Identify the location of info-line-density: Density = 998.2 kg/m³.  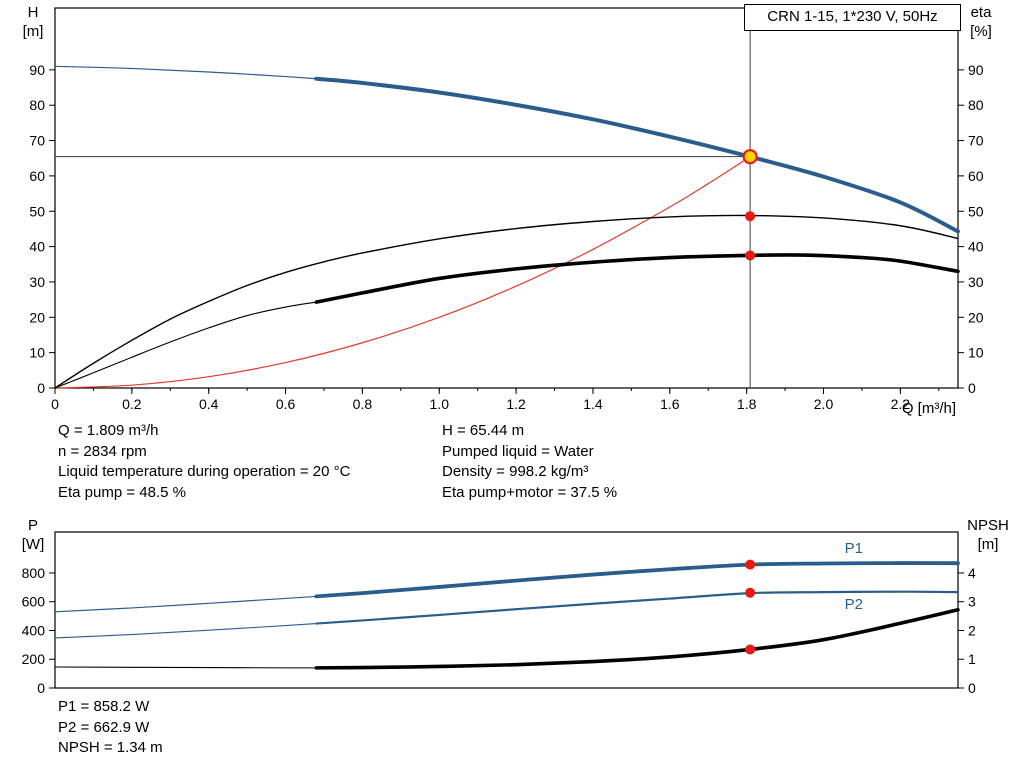
(515, 472).